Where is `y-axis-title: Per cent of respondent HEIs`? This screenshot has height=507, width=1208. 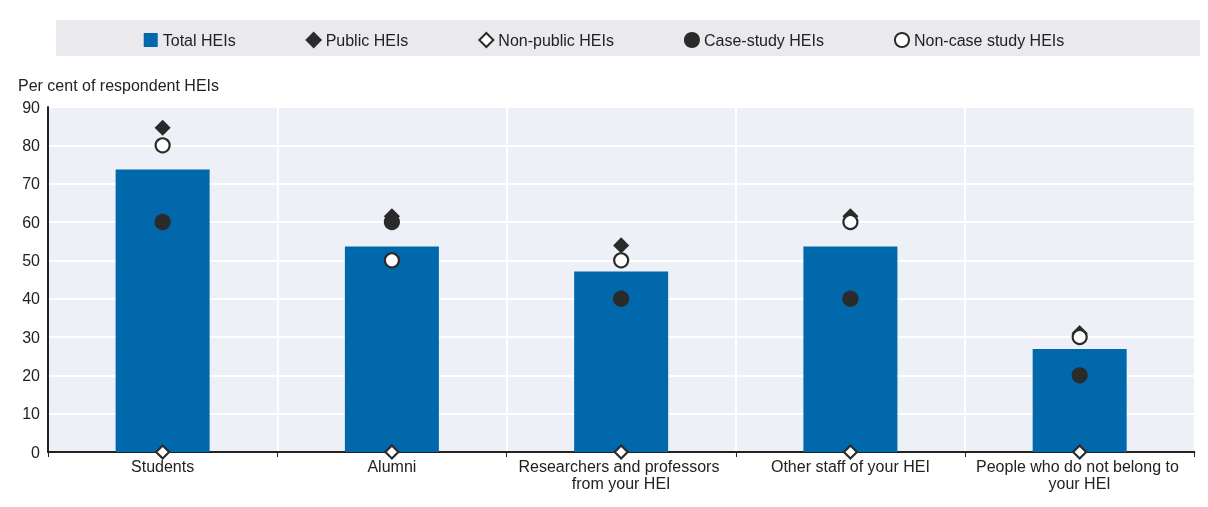
y-axis-title: Per cent of respondent HEIs is located at coordinates (118, 85).